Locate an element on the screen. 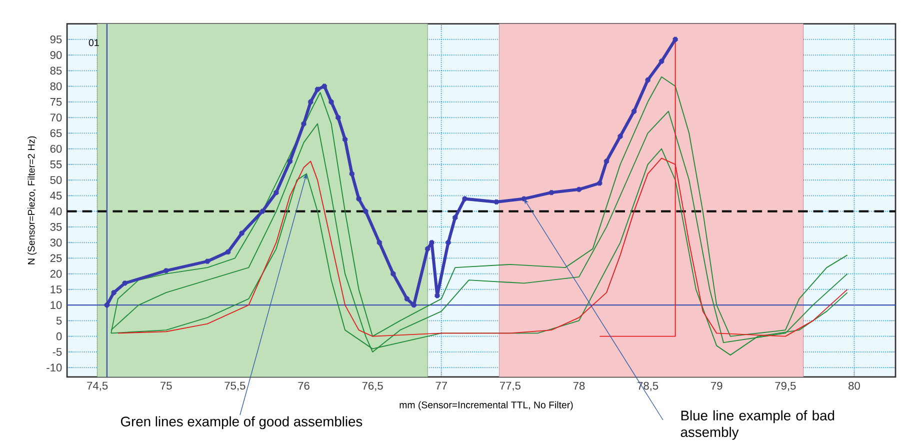  y-tick-label: 15 is located at coordinates (56, 290).